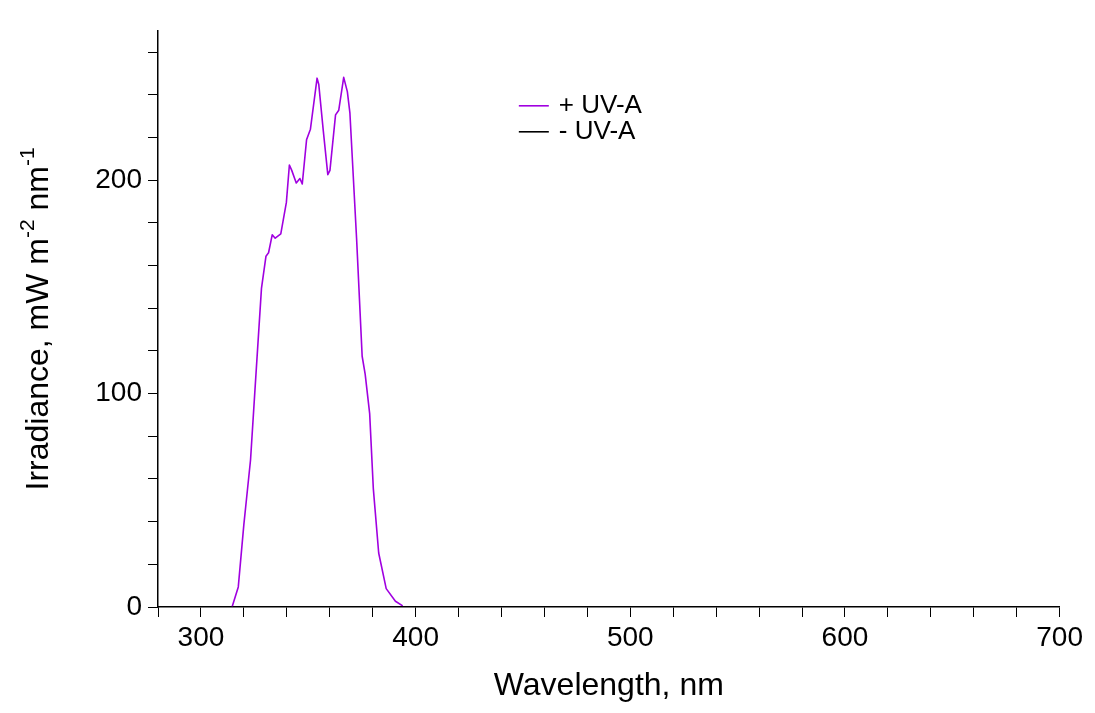 The image size is (1095, 713). Describe the element at coordinates (630, 636) in the screenshot. I see `x-tick-label: 500` at that location.